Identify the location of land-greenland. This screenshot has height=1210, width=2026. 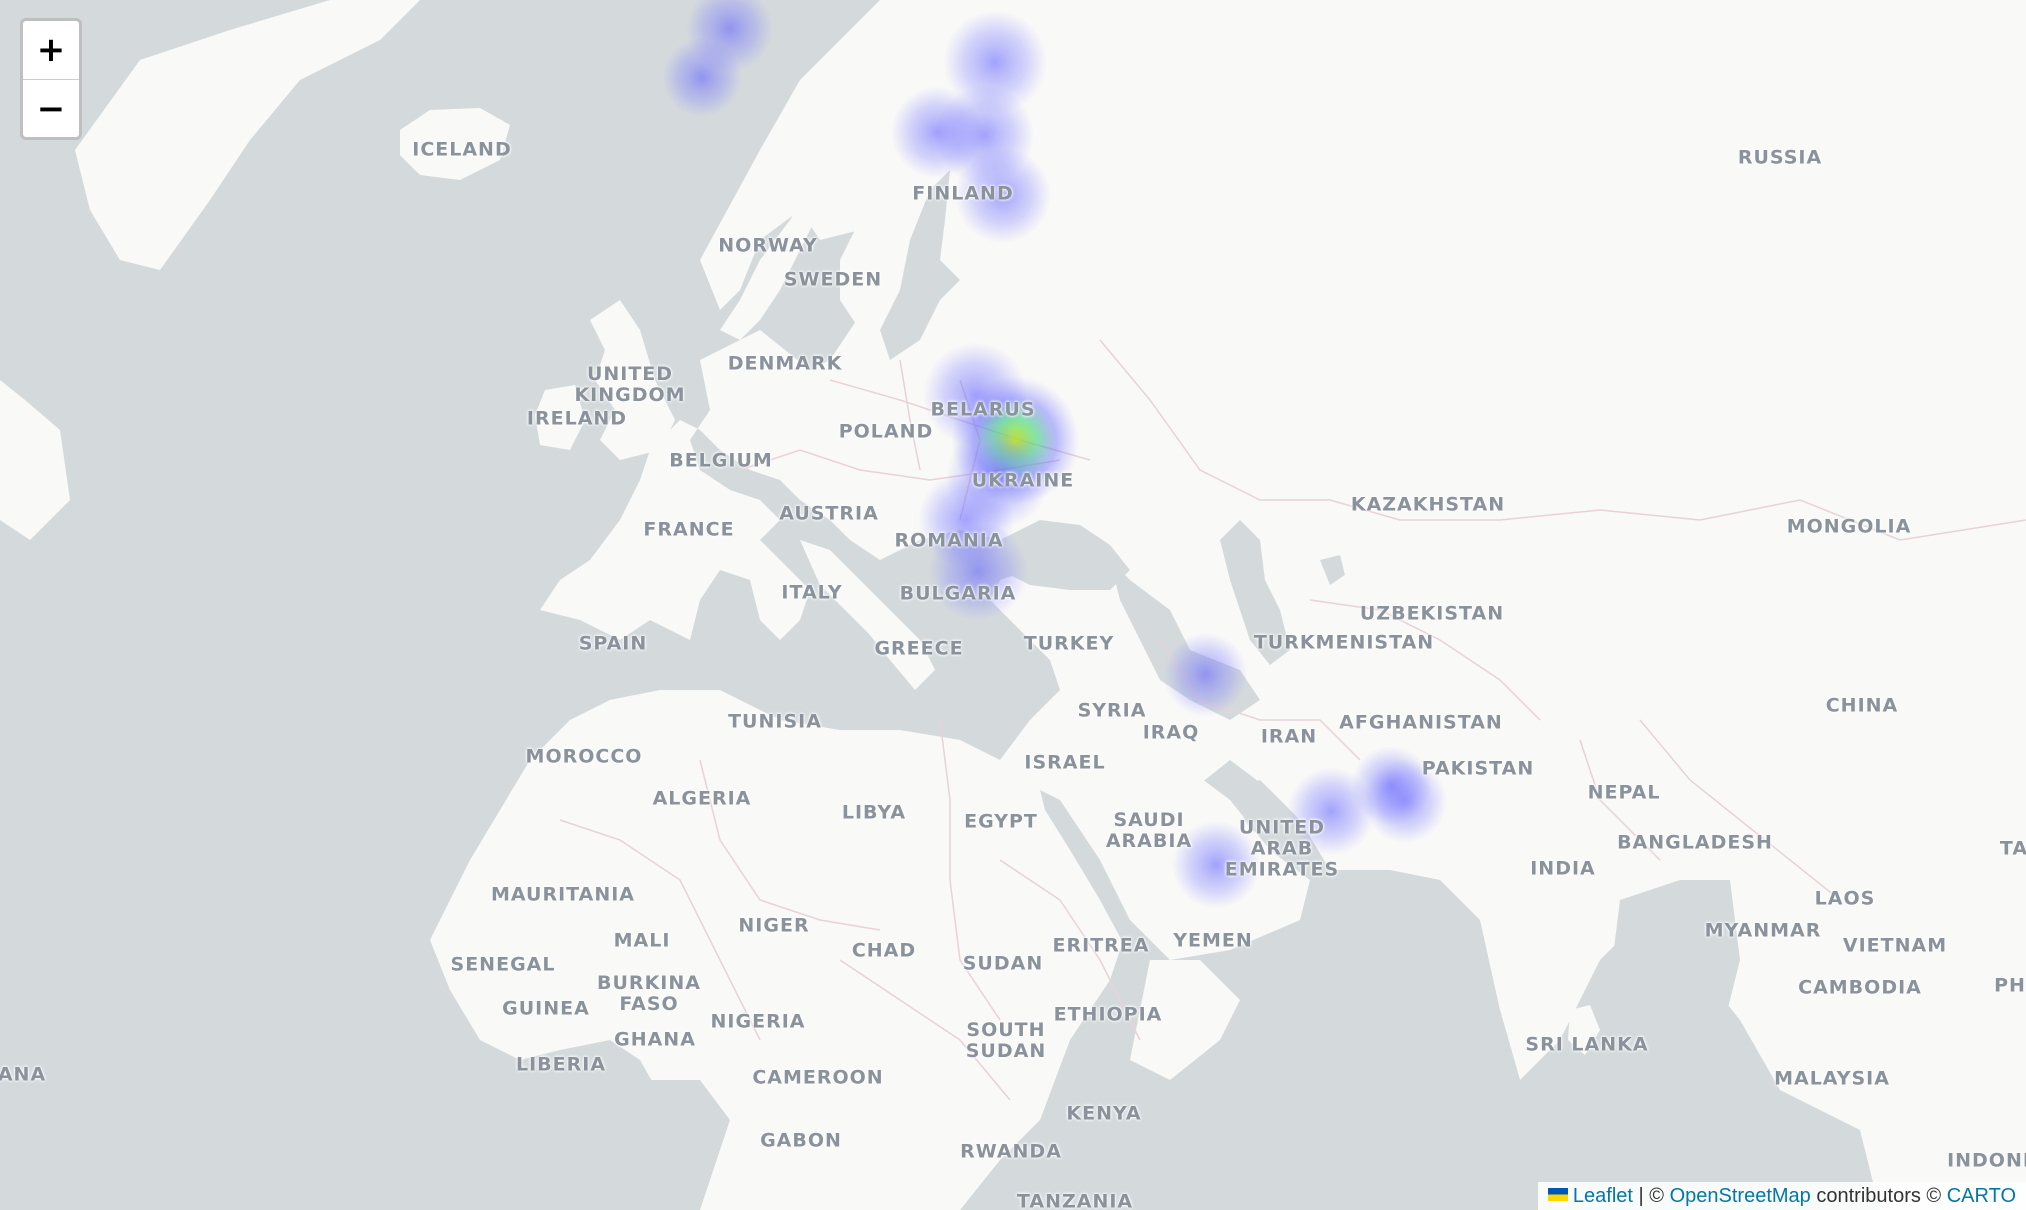
(247, 135).